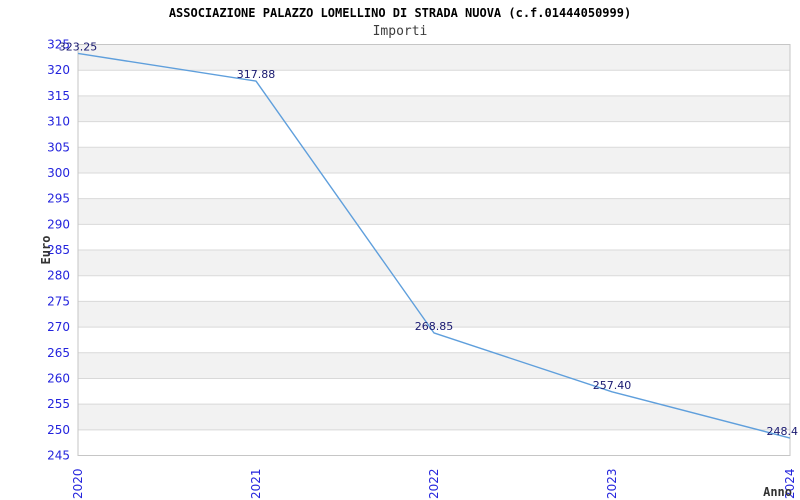 This screenshot has width=800, height=500. Describe the element at coordinates (58, 199) in the screenshot. I see `y-tick-label: 295` at that location.